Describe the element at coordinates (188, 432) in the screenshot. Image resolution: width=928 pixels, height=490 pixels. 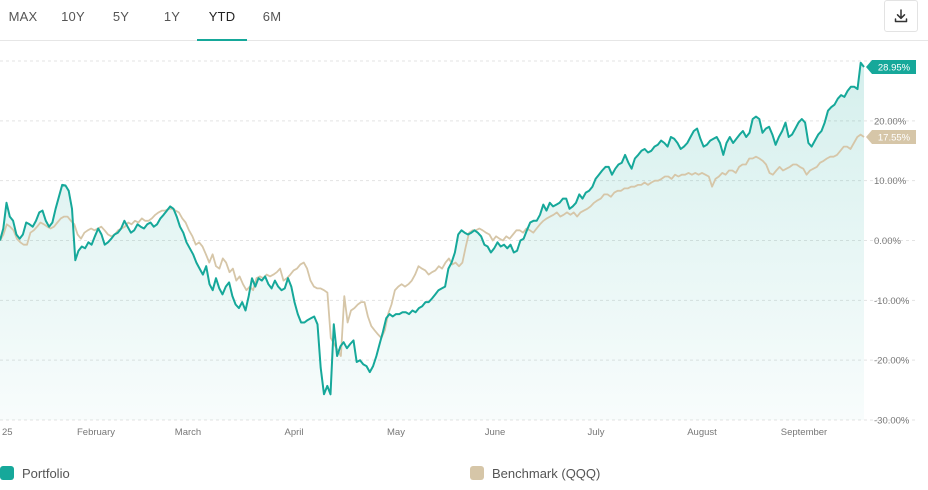
I see `x-tick-label: March` at that location.